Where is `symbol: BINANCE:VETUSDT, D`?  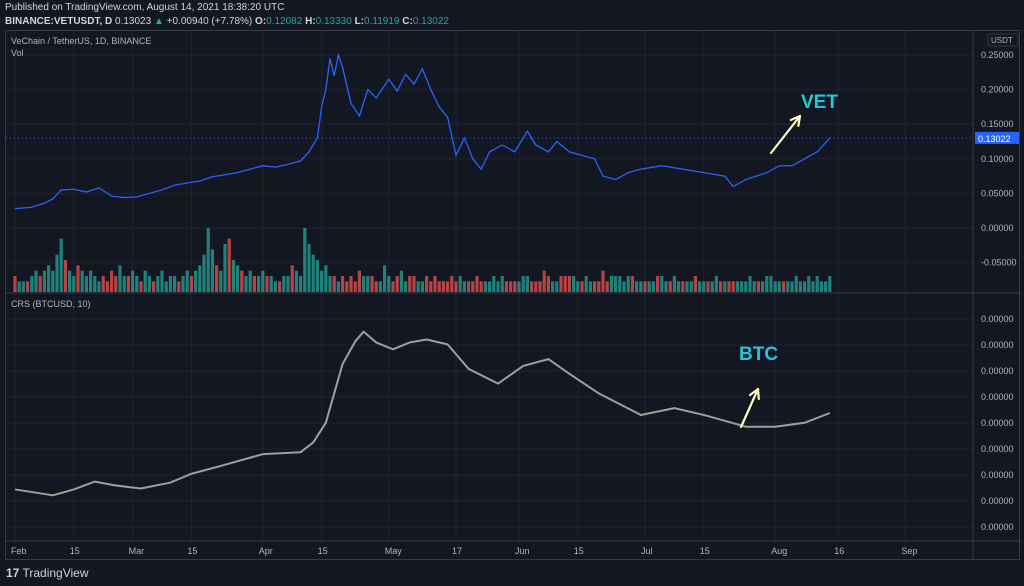
symbol: BINANCE:VETUSDT, D is located at coordinates (59, 21).